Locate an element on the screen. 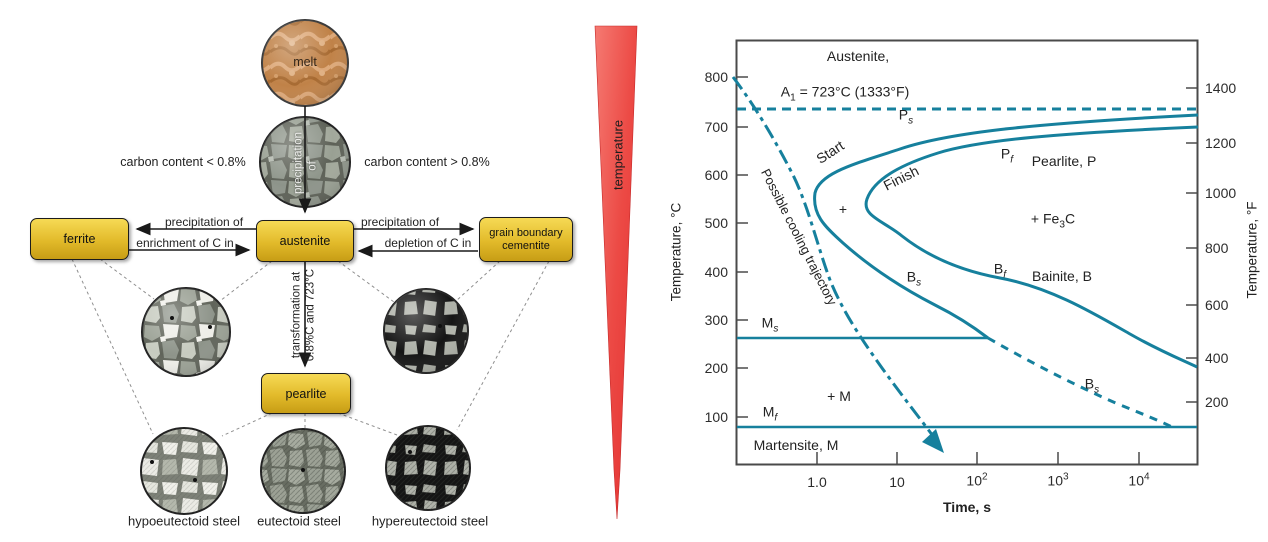  mf-base: M is located at coordinates (768, 411).